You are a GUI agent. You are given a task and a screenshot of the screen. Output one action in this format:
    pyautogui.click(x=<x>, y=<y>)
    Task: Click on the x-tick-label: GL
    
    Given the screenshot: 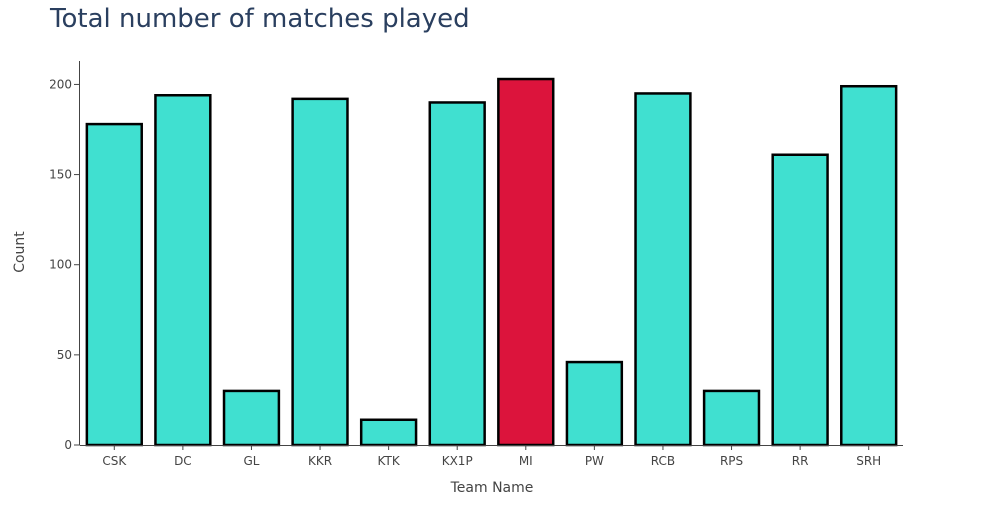 What is the action you would take?
    pyautogui.click(x=251, y=461)
    